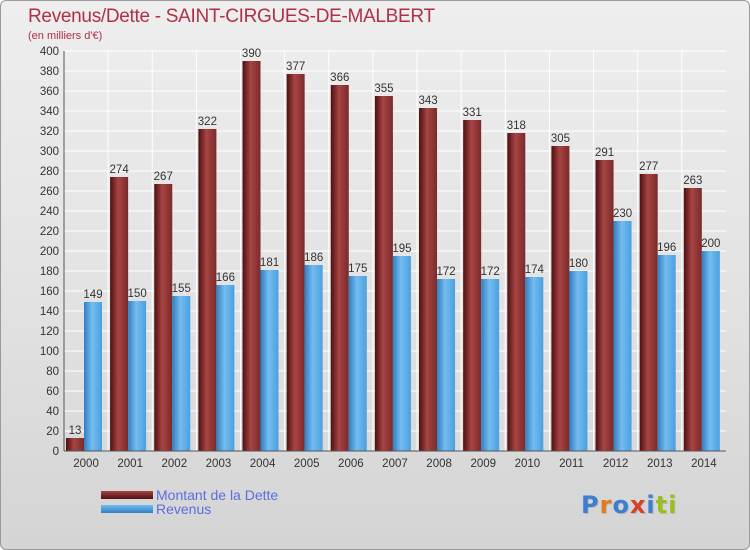 This screenshot has width=750, height=550. I want to click on legend-label-debt: Montant de la Dette, so click(217, 495).